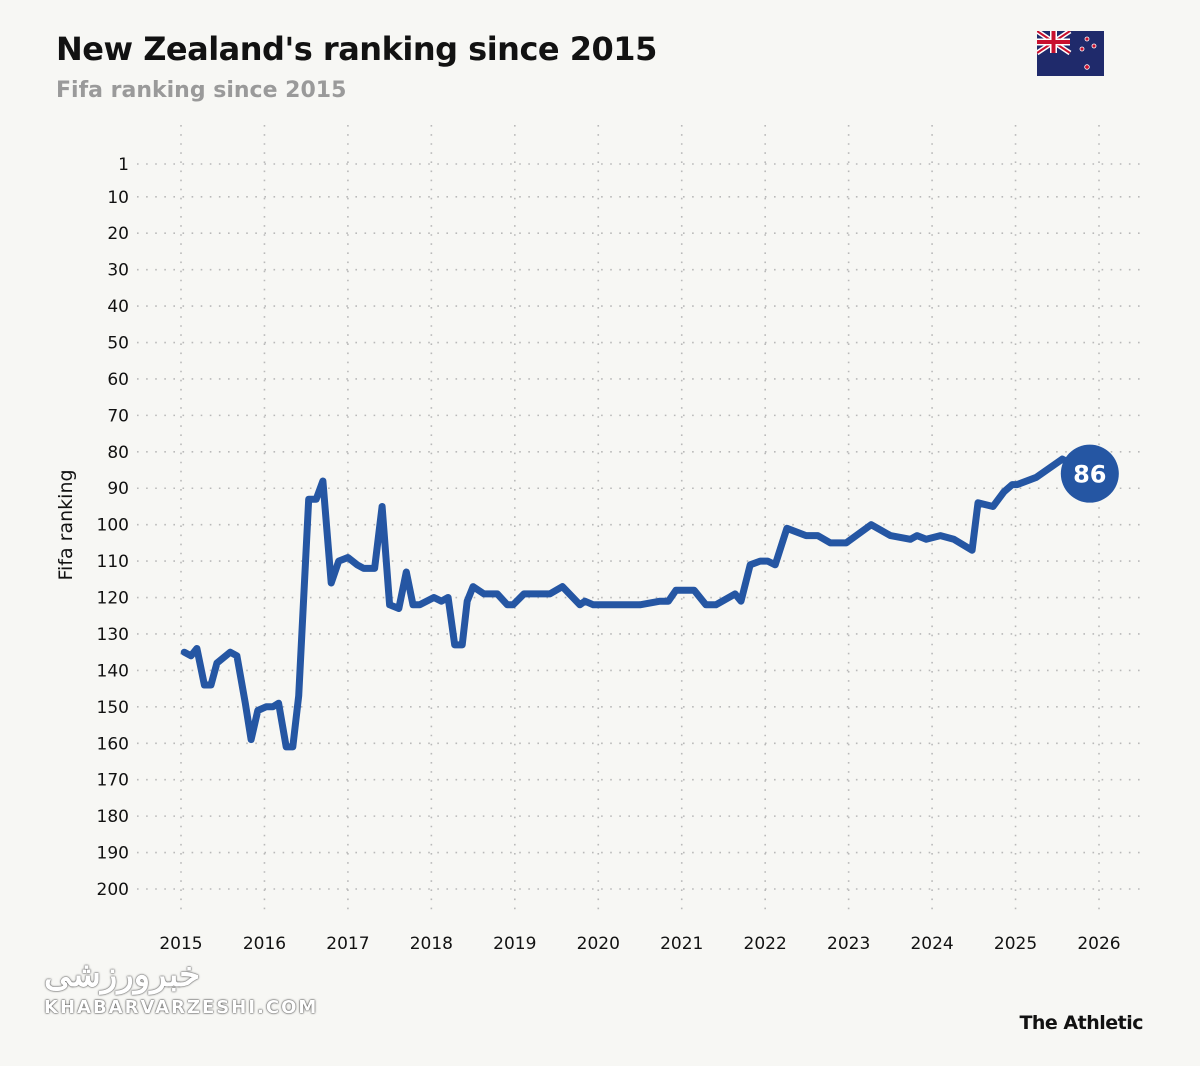 Image resolution: width=1200 pixels, height=1066 pixels. What do you see at coordinates (113, 854) in the screenshot?
I see `y-tick-label: 190` at bounding box center [113, 854].